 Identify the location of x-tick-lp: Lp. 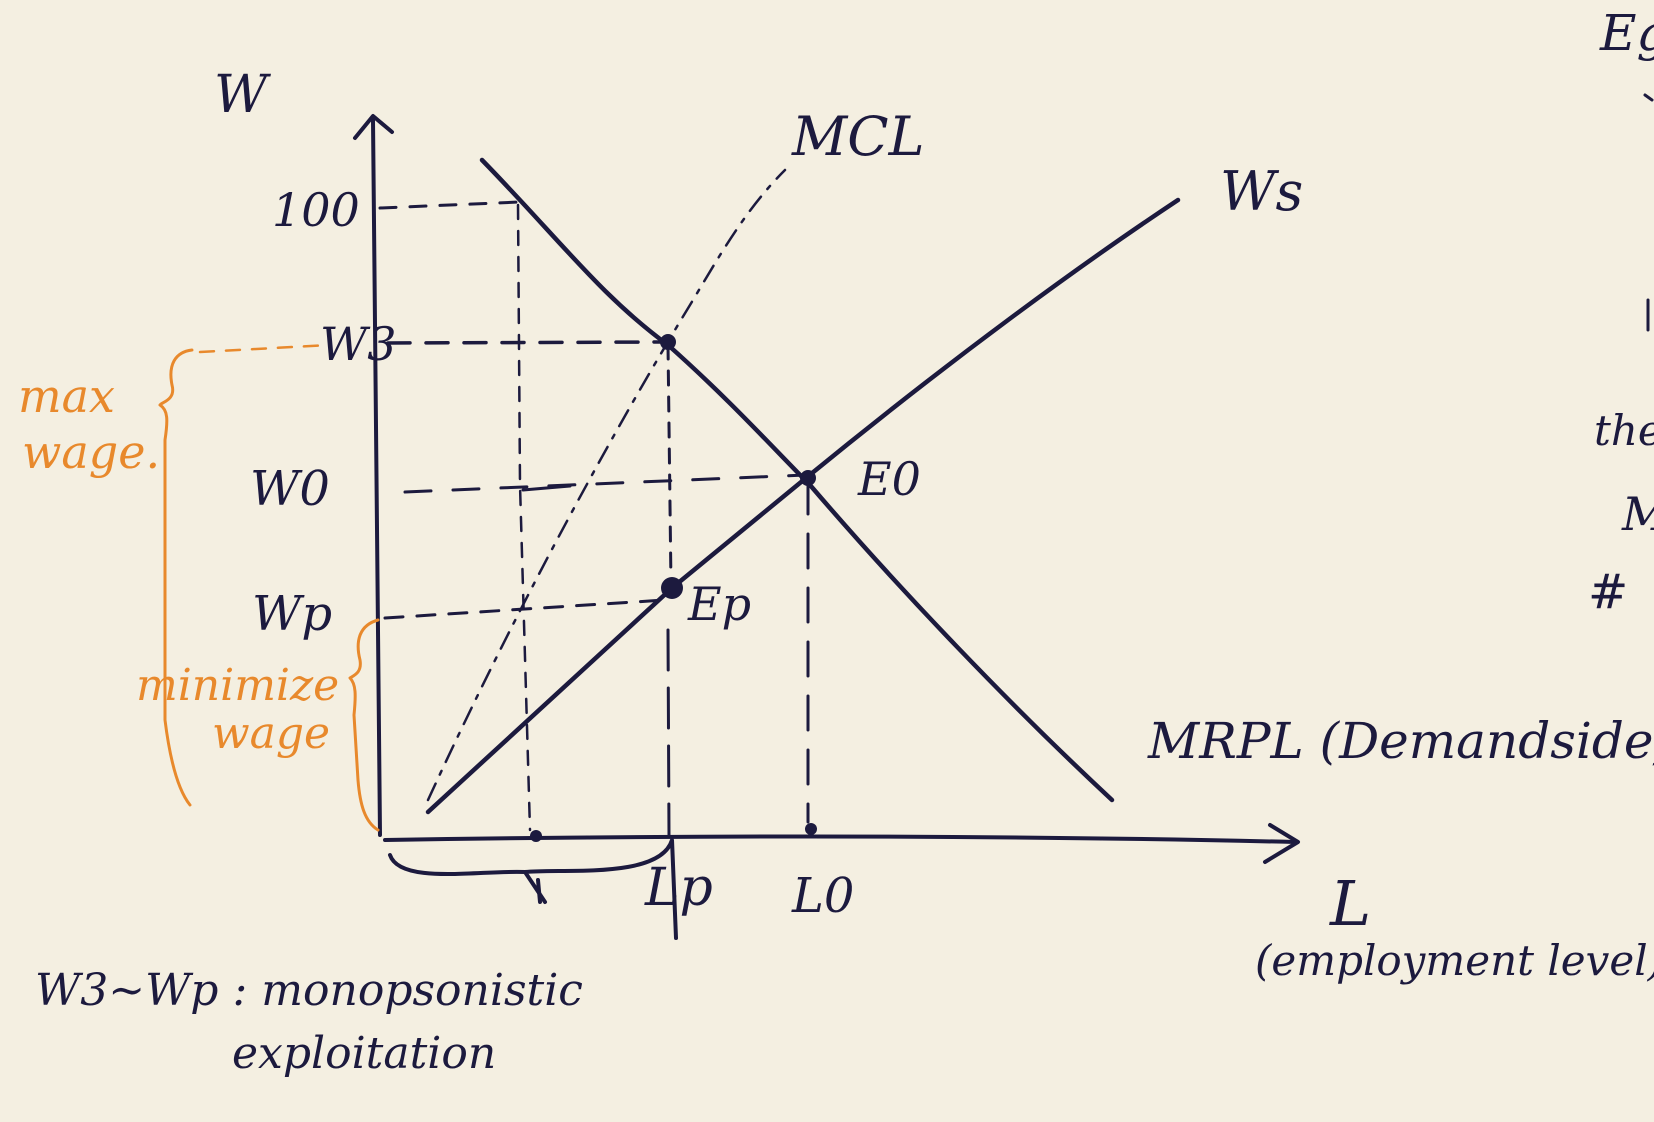
(678, 888).